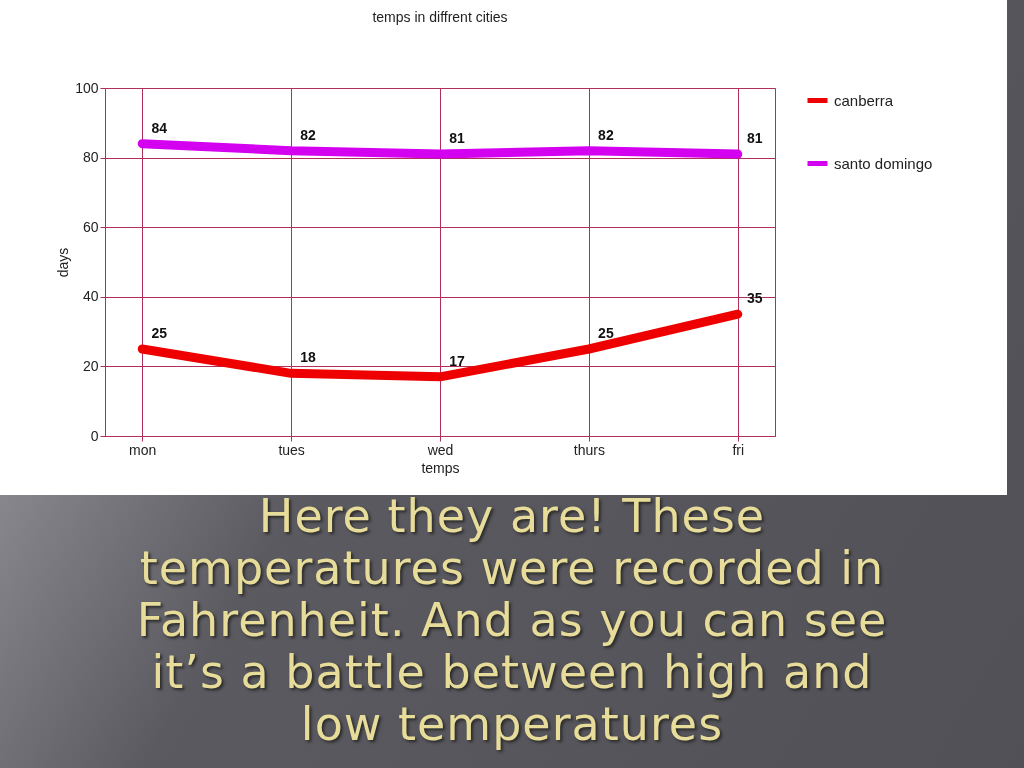 The width and height of the screenshot is (1024, 768). Describe the element at coordinates (63, 262) in the screenshot. I see `y-axis-title: days` at that location.